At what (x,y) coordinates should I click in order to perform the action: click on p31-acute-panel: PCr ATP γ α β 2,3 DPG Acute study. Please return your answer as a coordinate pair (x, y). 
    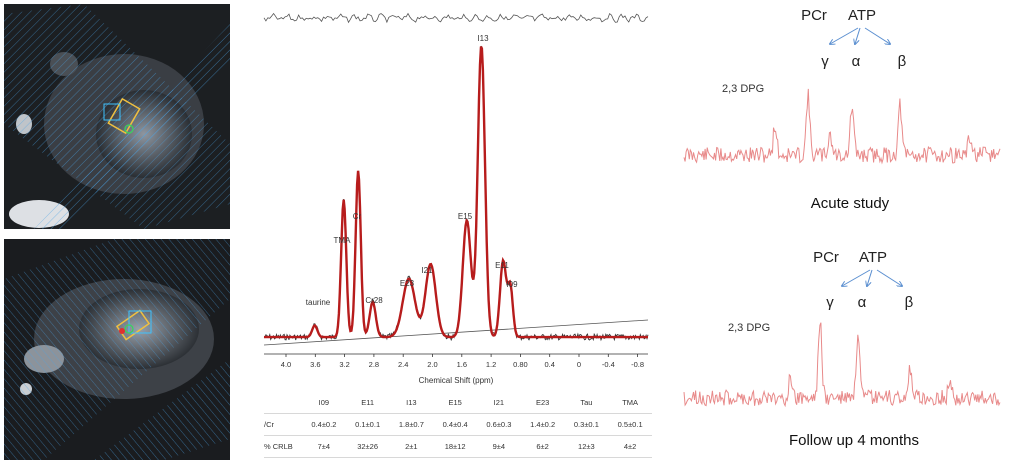
    Looking at the image, I should click on (842, 109).